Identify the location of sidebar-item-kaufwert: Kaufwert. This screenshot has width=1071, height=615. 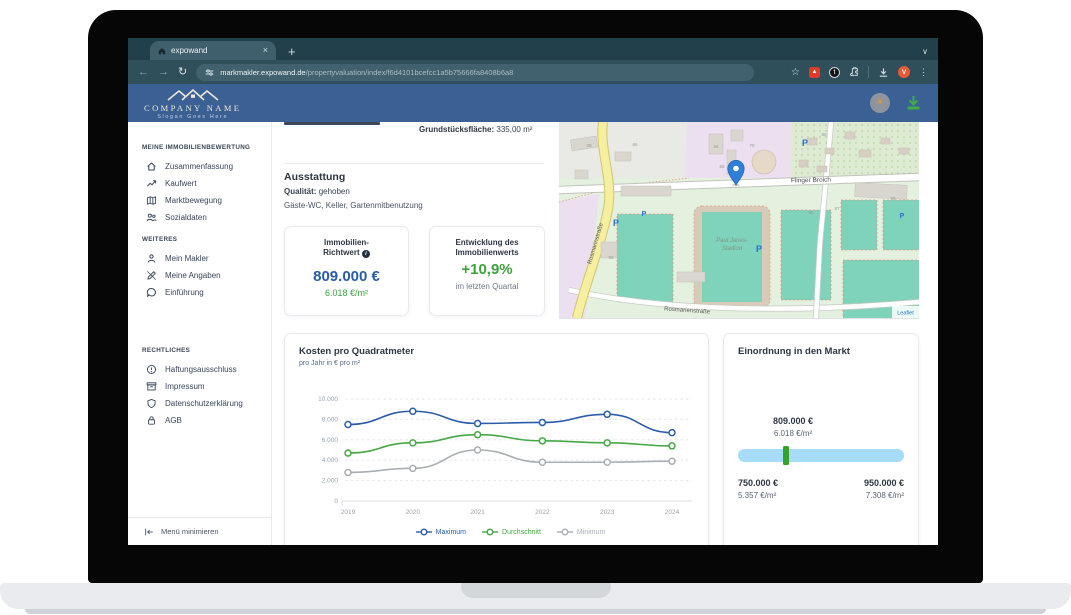
(206, 183).